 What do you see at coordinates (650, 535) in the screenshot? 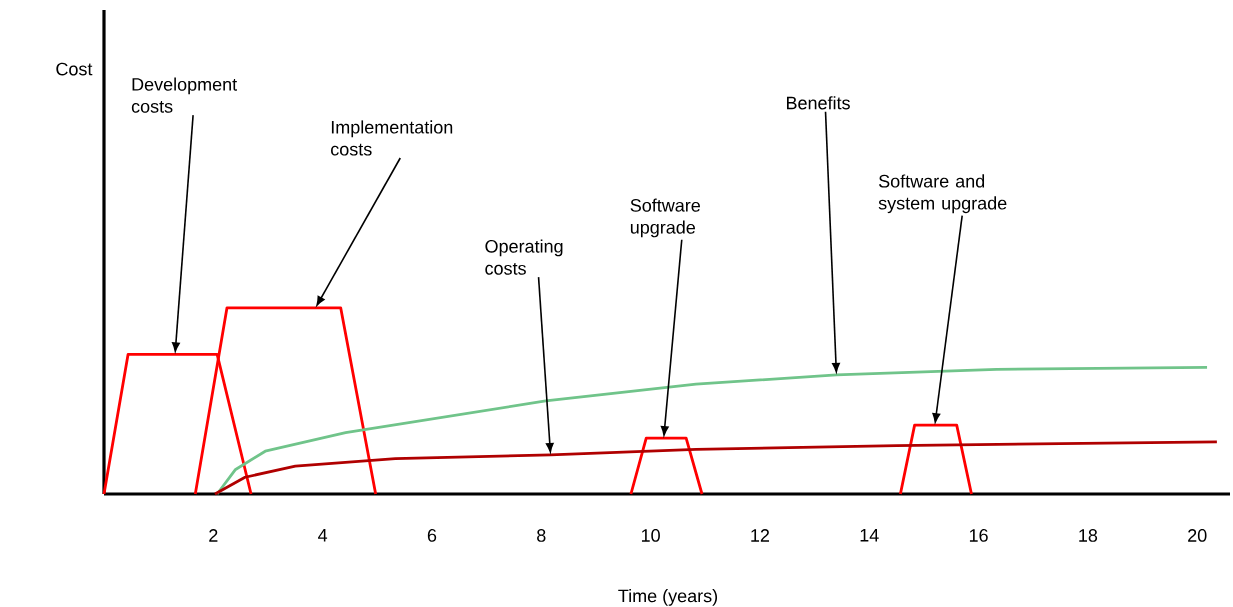
I see `x-tick-label: 10` at bounding box center [650, 535].